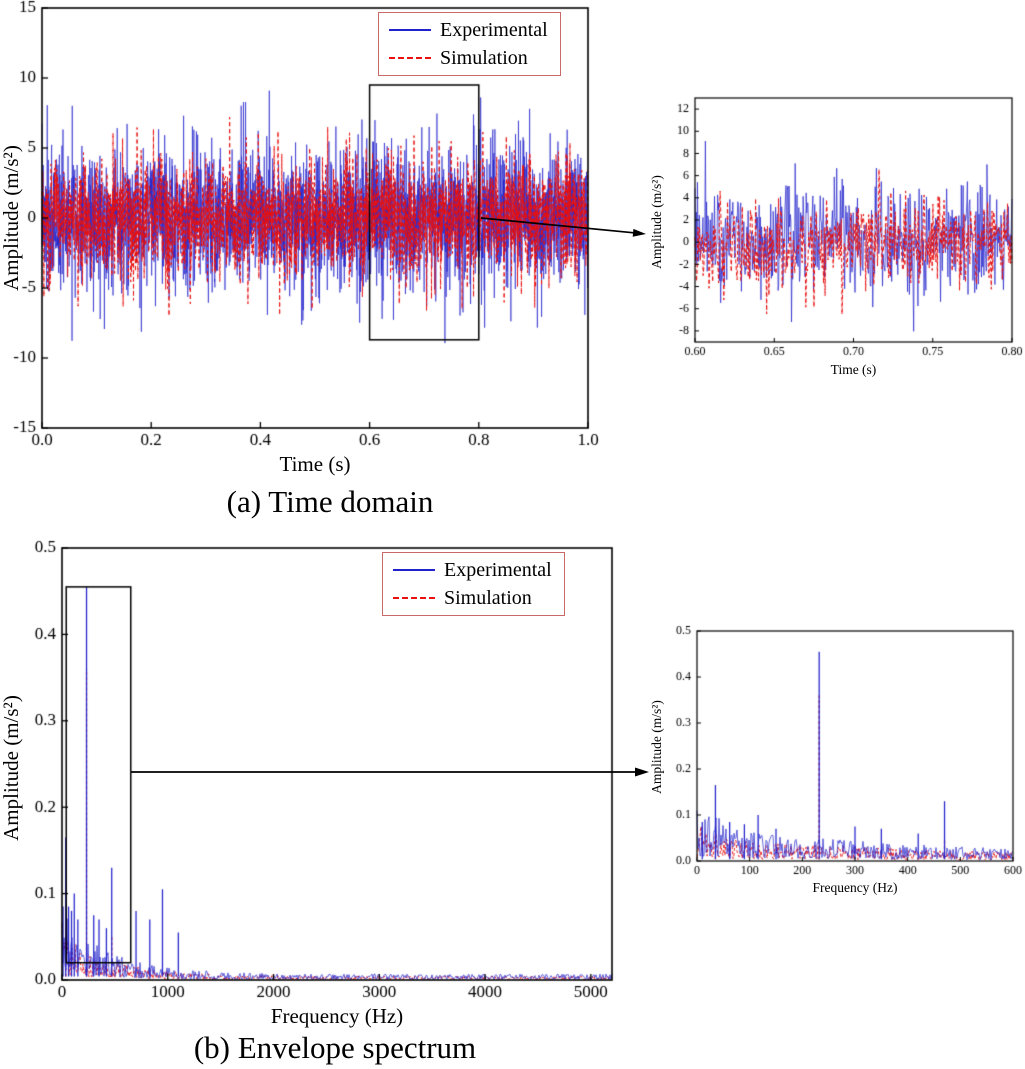 The width and height of the screenshot is (1025, 1069). Describe the element at coordinates (330, 501) in the screenshot. I see `caption-time-domain: (a) Time domain` at that location.